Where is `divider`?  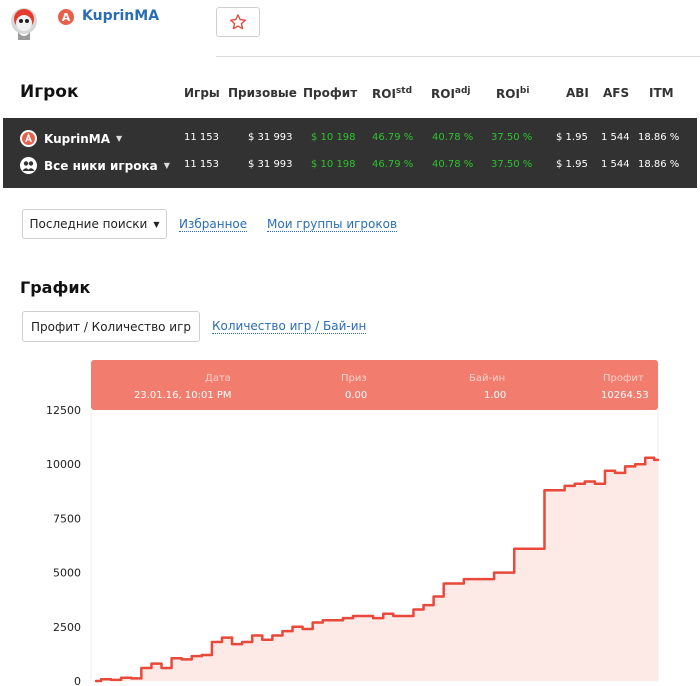 divider is located at coordinates (458, 56).